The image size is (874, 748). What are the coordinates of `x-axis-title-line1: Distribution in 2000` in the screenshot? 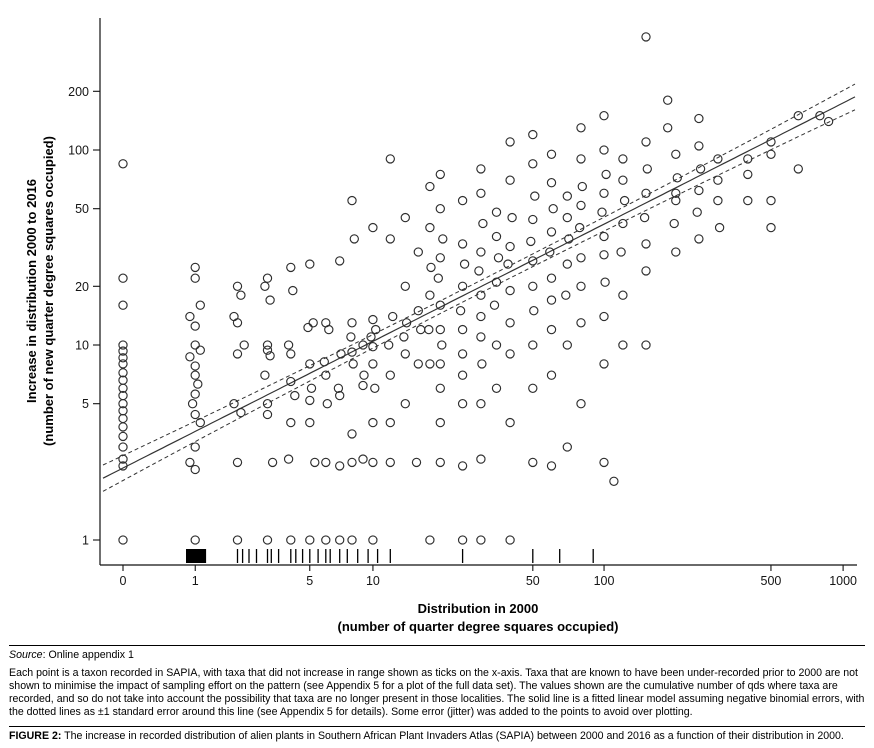 It's located at (478, 608).